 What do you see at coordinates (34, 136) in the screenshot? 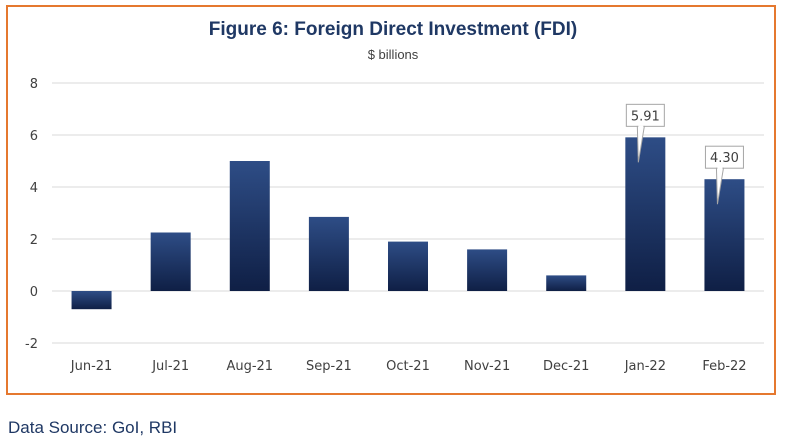
I see `y-tick-label: 6` at bounding box center [34, 136].